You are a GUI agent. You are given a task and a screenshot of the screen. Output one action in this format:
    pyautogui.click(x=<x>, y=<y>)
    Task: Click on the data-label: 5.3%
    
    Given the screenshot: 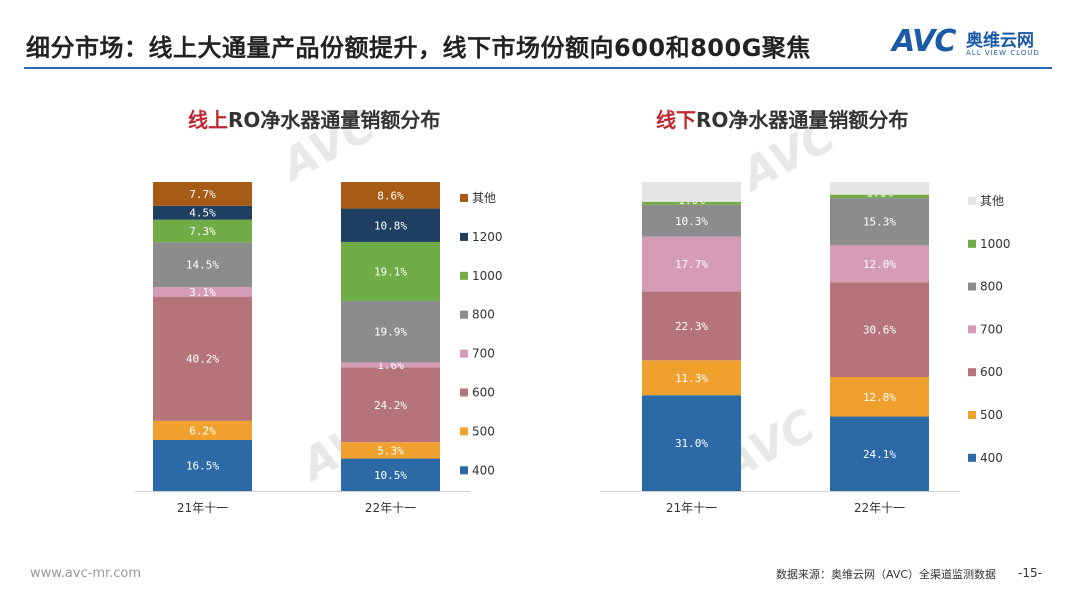 What is the action you would take?
    pyautogui.click(x=390, y=450)
    